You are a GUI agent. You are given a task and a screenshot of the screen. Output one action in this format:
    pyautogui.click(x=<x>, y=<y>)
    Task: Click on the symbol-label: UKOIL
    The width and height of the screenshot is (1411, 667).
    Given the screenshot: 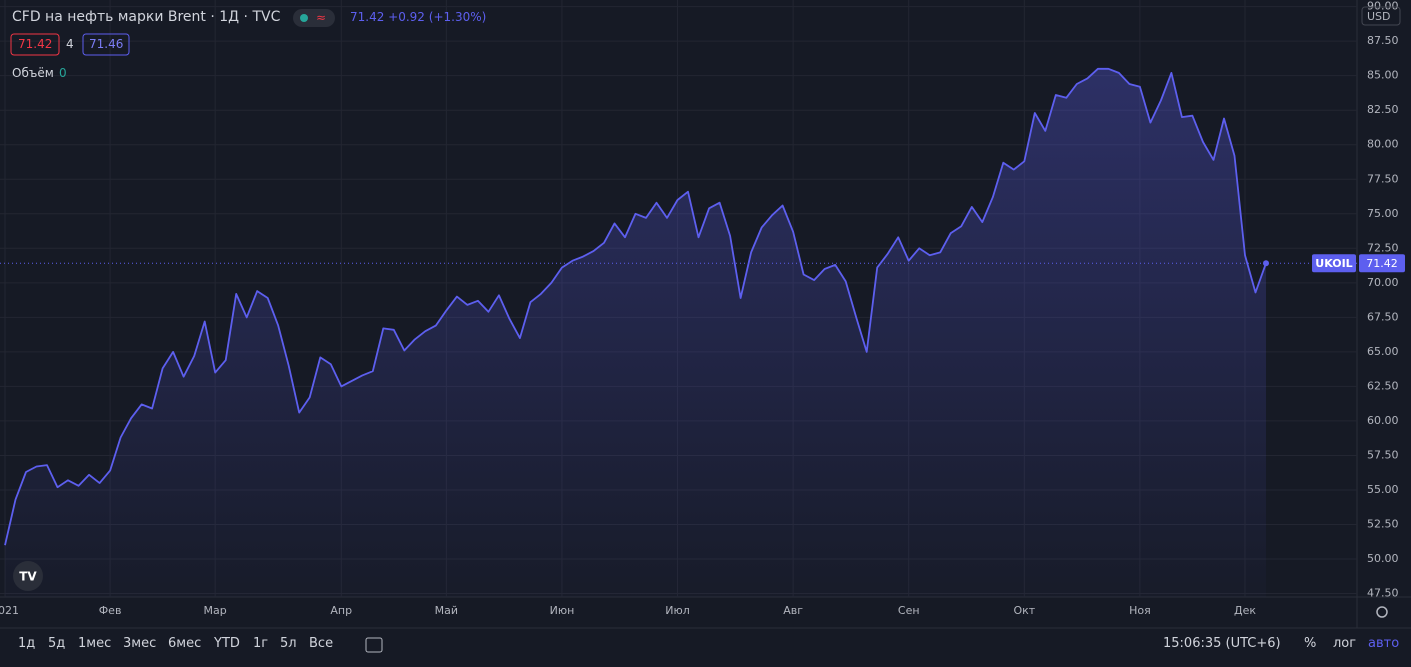 What is the action you would take?
    pyautogui.click(x=1333, y=263)
    